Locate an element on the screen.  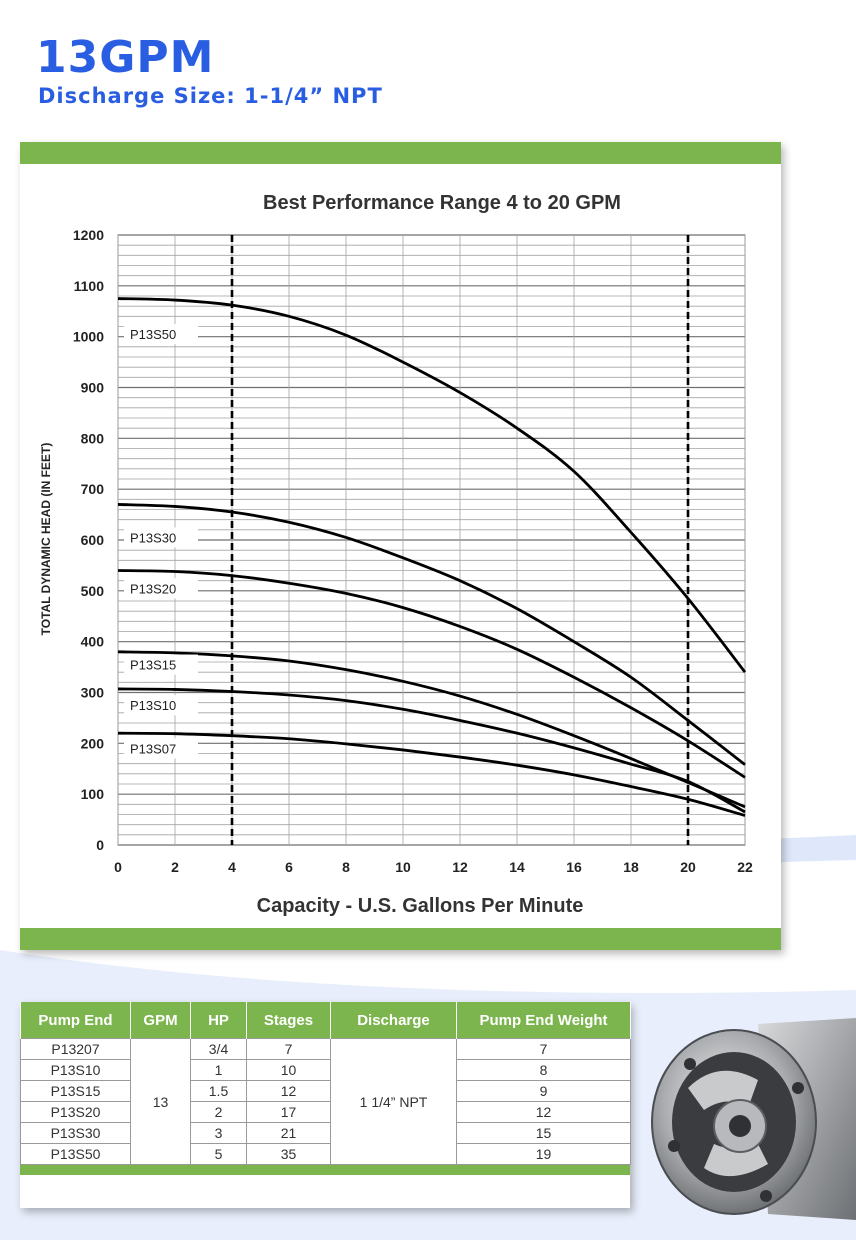
series-label-p13s30: P13S30 is located at coordinates (153, 537).